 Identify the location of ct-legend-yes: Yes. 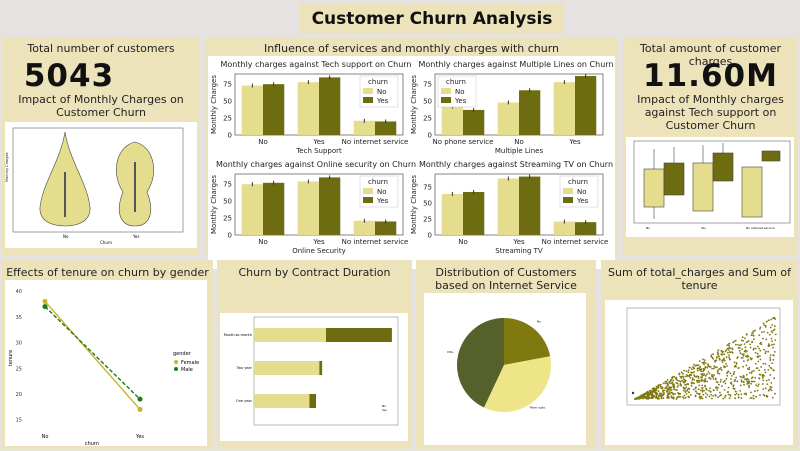
(384, 410).